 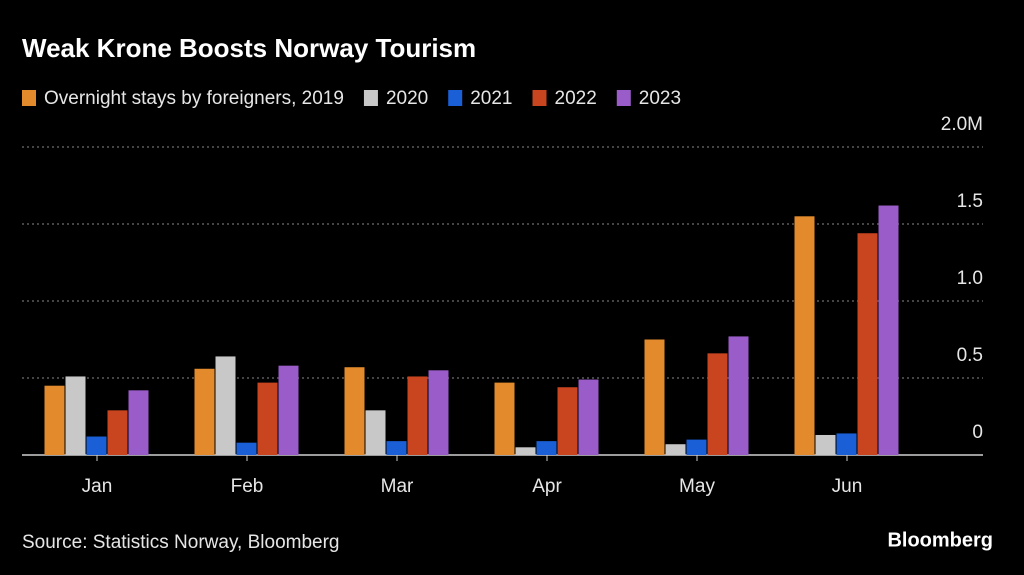 What do you see at coordinates (247, 486) in the screenshot?
I see `x-tick-label: Feb` at bounding box center [247, 486].